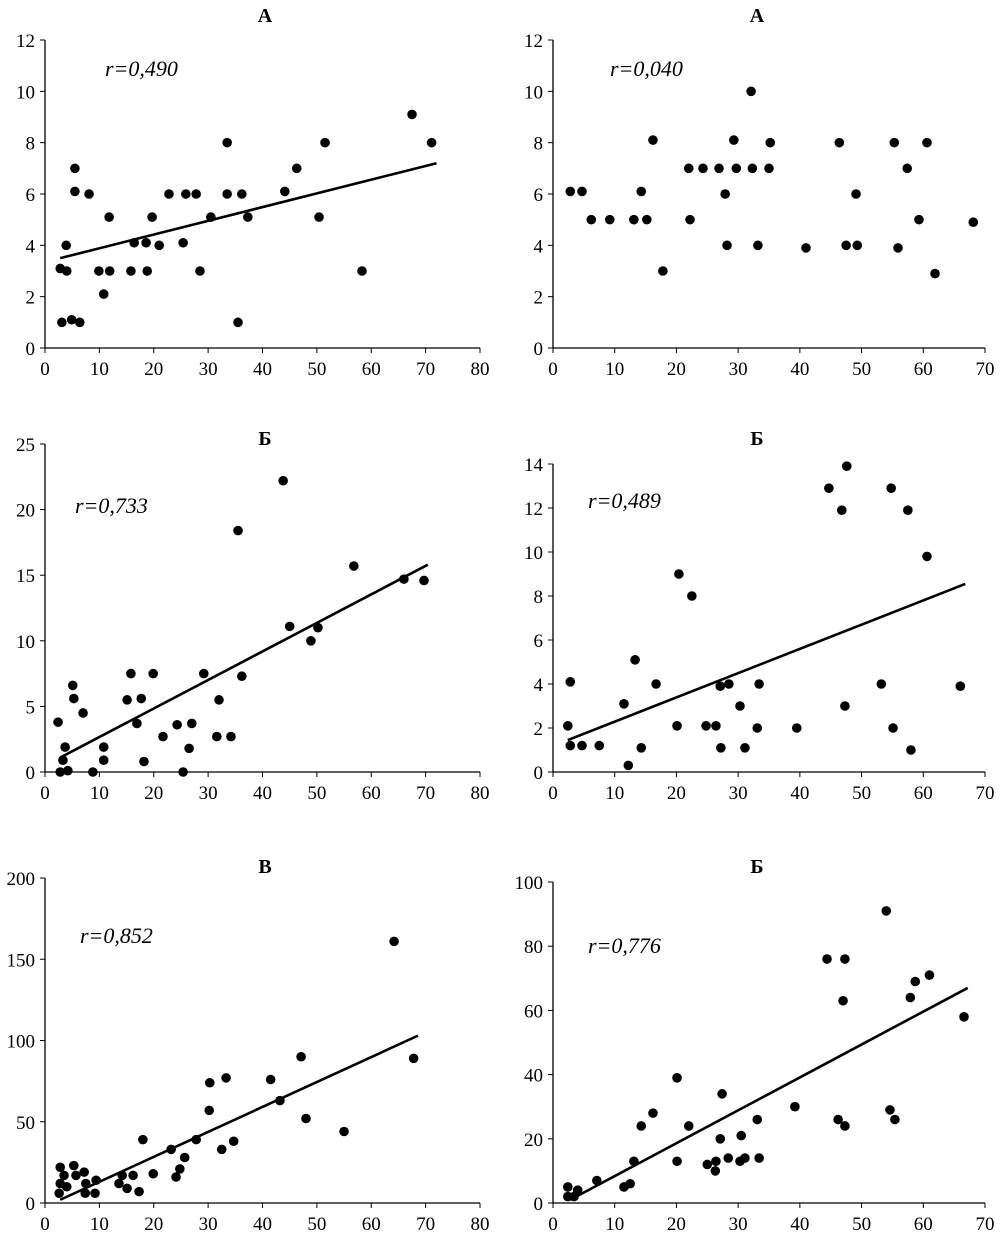 The height and width of the screenshot is (1244, 1000). I want to click on y-tick-label: 2, so click(539, 729).